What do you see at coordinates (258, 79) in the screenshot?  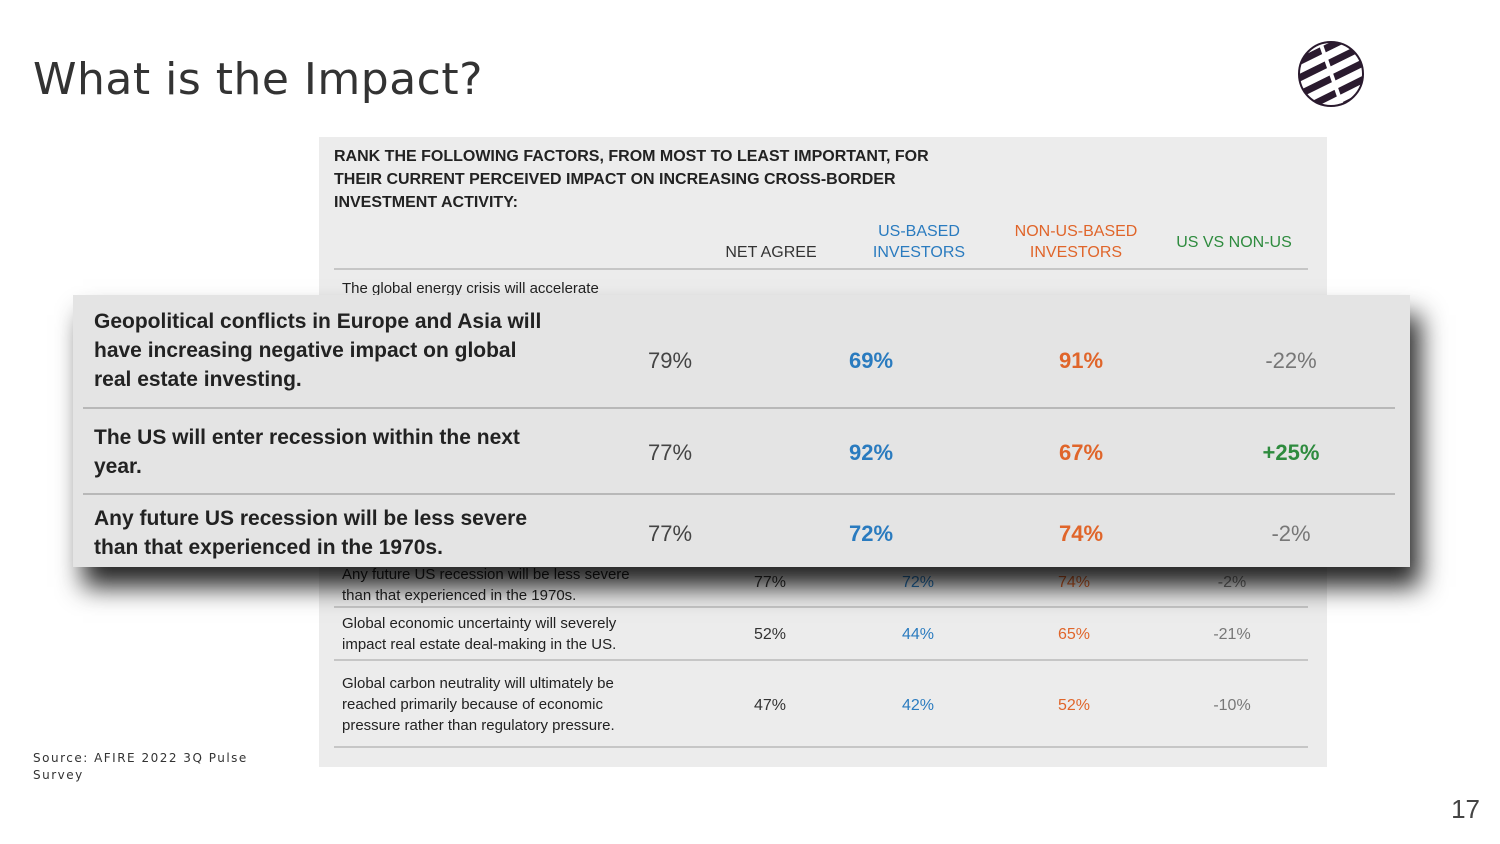 I see `slide-title: What is the Impact?` at bounding box center [258, 79].